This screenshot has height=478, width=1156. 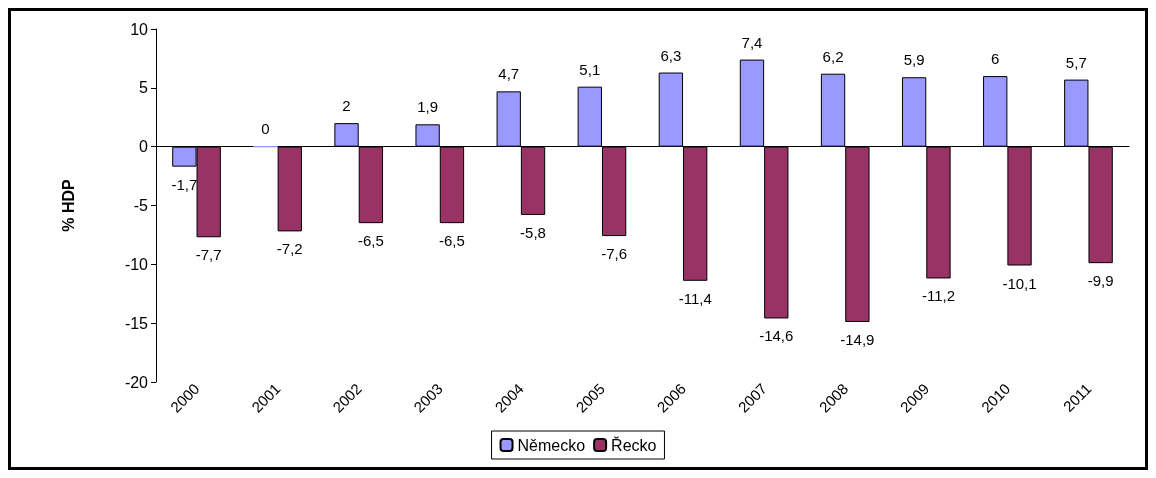 What do you see at coordinates (695, 298) in the screenshot?
I see `data-label: -11,4` at bounding box center [695, 298].